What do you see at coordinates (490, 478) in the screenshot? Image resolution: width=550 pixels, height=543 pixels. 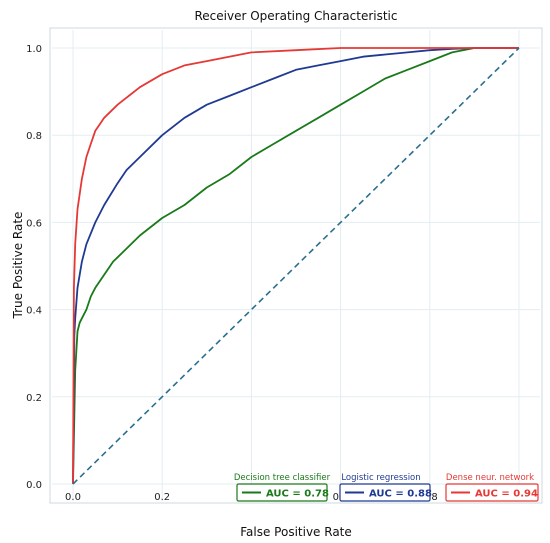 I see `legend-series-name: Dense neur. network` at bounding box center [490, 478].